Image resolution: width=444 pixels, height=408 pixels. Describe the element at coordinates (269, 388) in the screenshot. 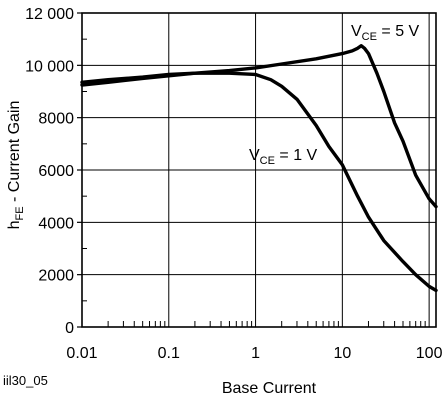

I see `x-axis-title: Base Current` at that location.